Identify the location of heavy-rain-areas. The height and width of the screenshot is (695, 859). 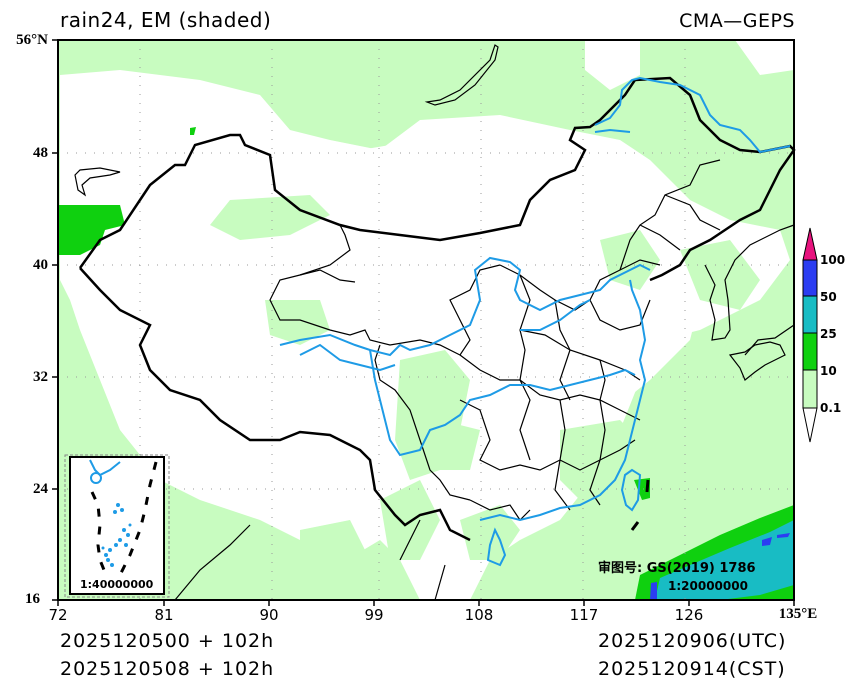
(724, 560).